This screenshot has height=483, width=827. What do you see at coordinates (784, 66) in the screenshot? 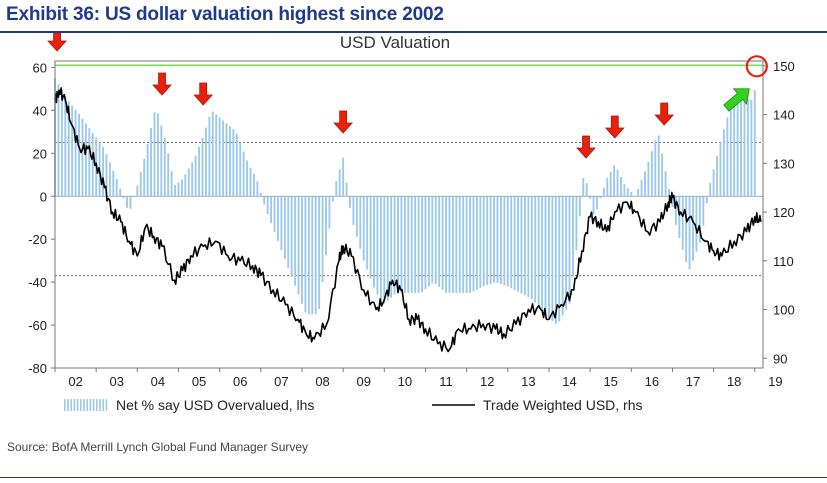
I see `right-tick-label: 150` at bounding box center [784, 66].